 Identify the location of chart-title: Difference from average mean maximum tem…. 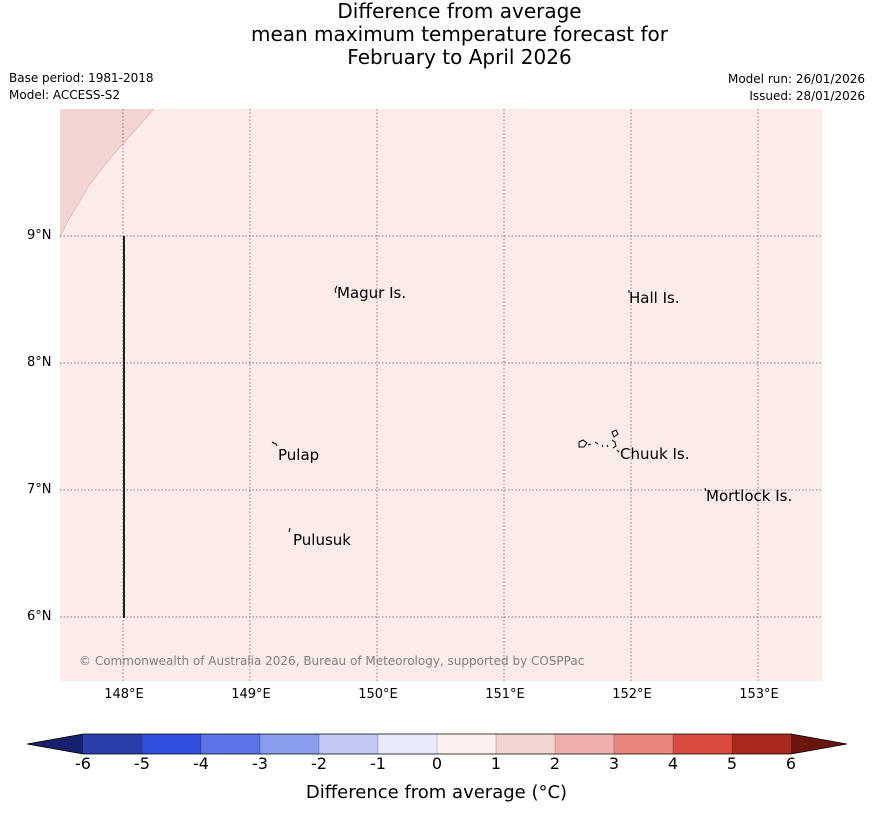
(436, 34).